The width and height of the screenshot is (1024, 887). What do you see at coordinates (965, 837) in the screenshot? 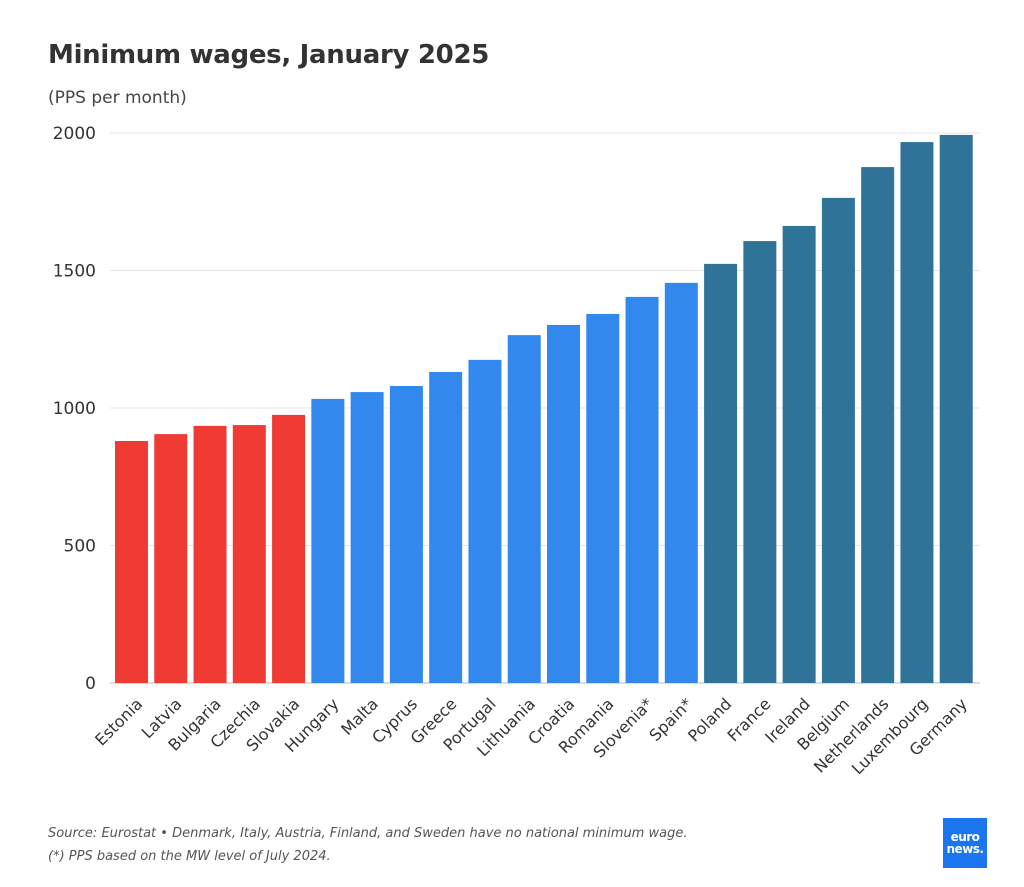
I see `logo-line-1: euro` at bounding box center [965, 837].